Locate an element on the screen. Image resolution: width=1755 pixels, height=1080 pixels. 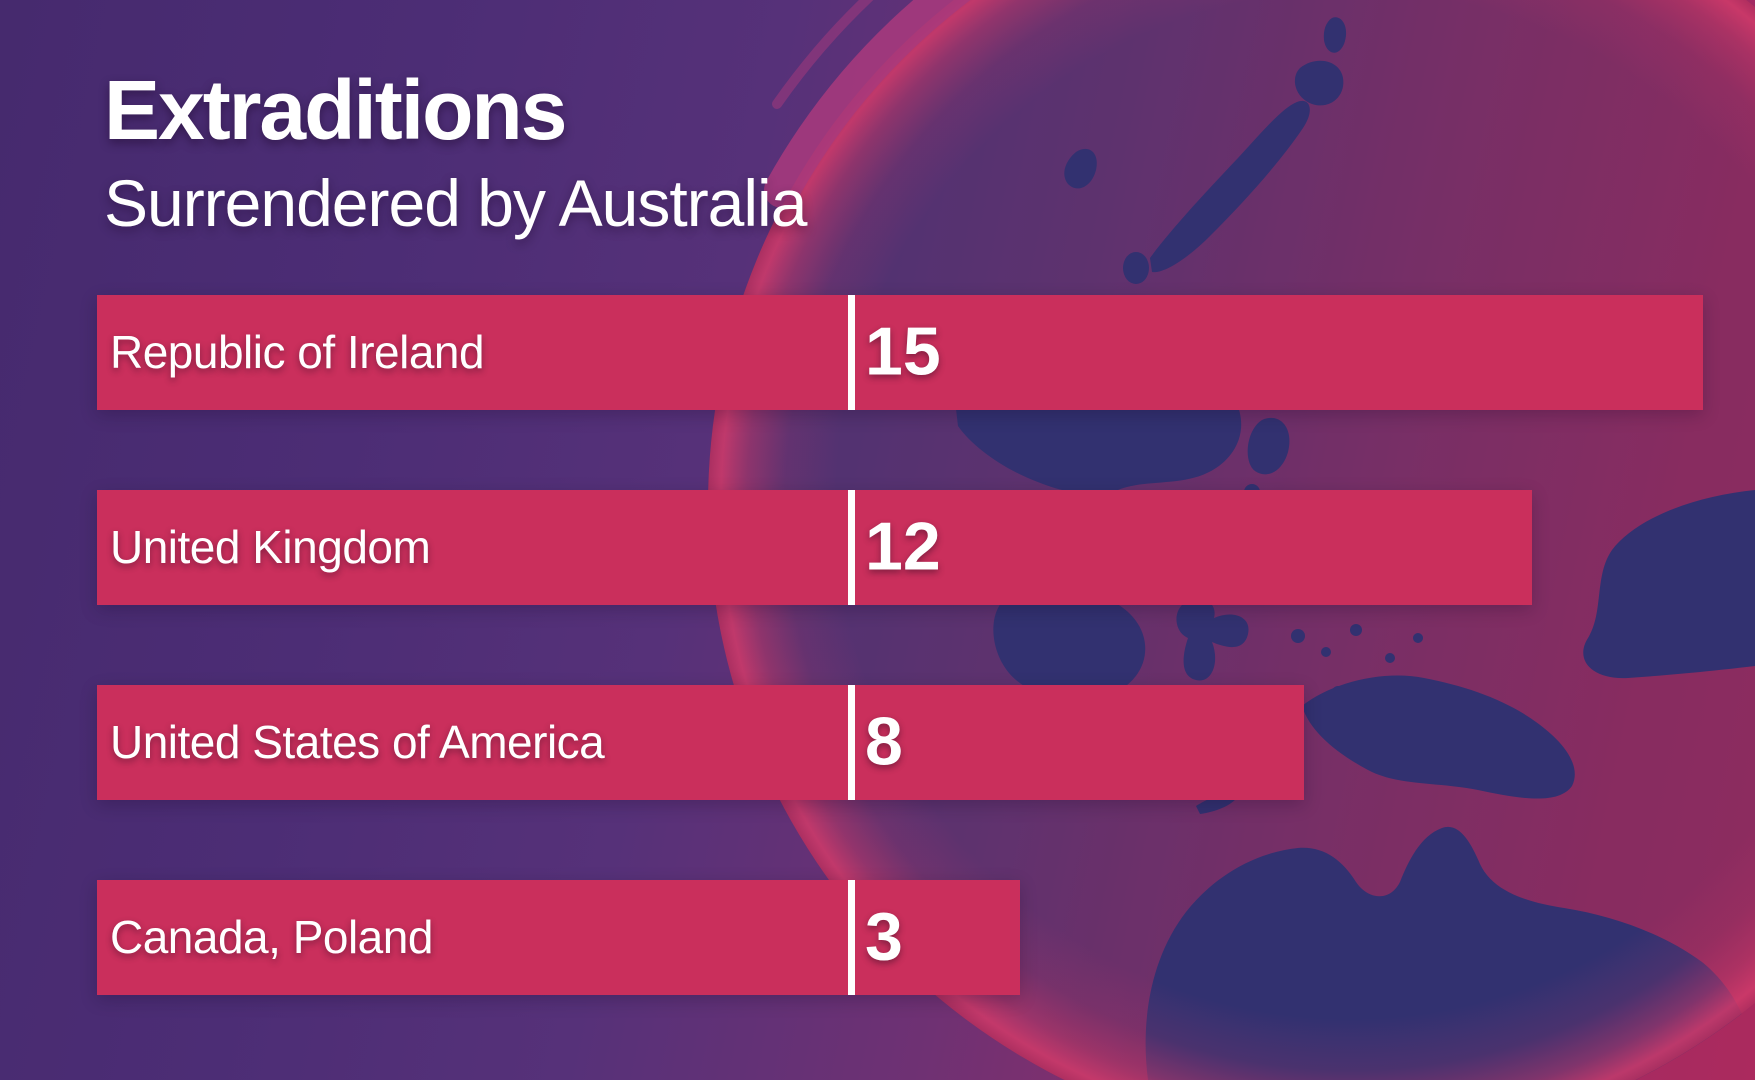
page-subtitle: Surrendered by Australia is located at coordinates (455, 203).